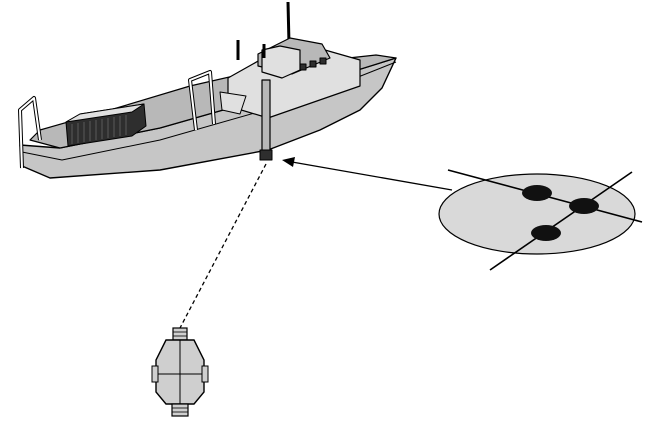 The width and height of the screenshot is (650, 422). I want to click on callout-arrow, so click(367, 174).